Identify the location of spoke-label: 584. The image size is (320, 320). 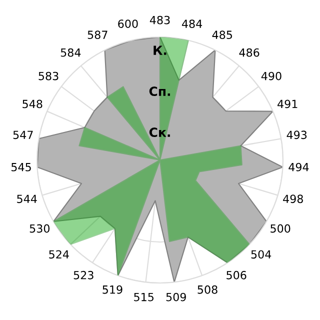
(70, 52).